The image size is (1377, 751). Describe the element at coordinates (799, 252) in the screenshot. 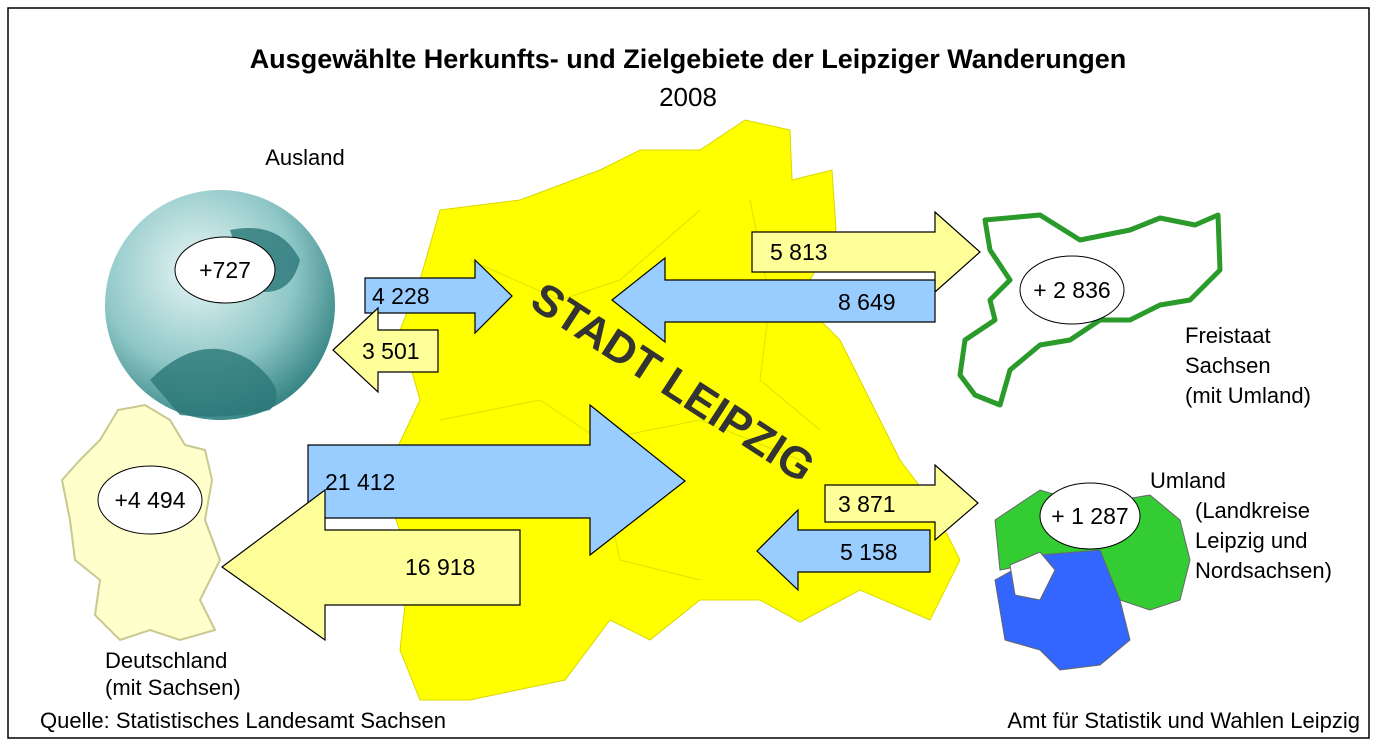

I see `flow-value: 5 813` at that location.